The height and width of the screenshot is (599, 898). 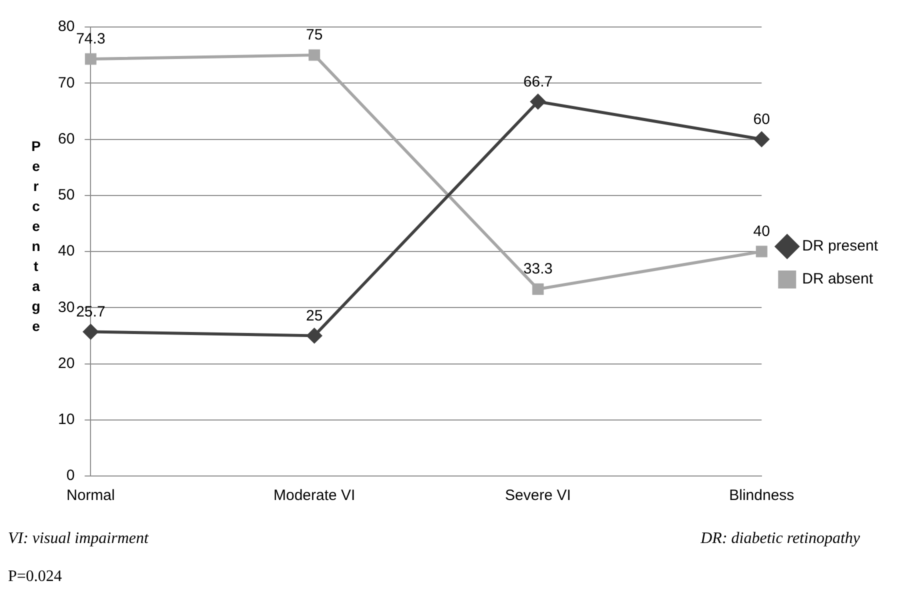 I want to click on text: P=0.024, so click(x=35, y=577).